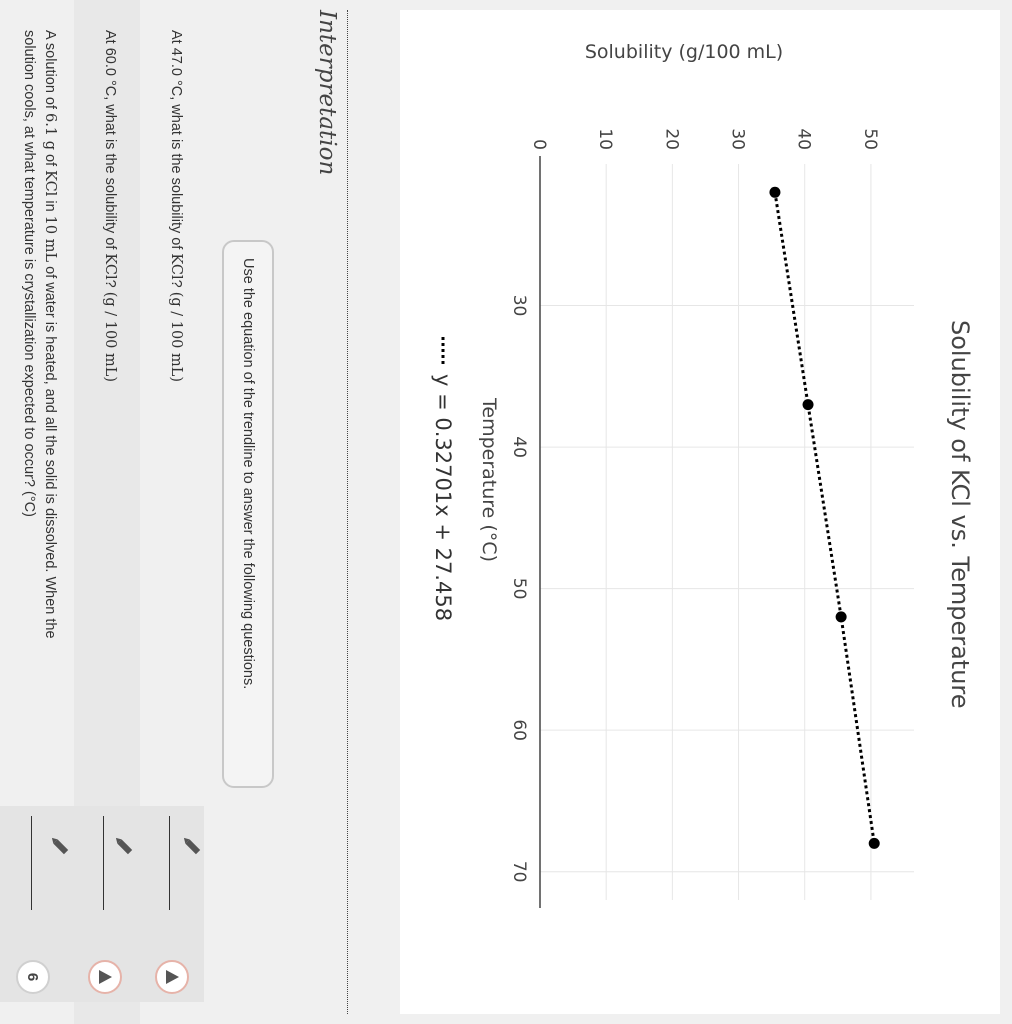 The height and width of the screenshot is (1024, 1012). Describe the element at coordinates (684, 52) in the screenshot. I see `y-axis-label: Solubility (g/100 mL)` at that location.